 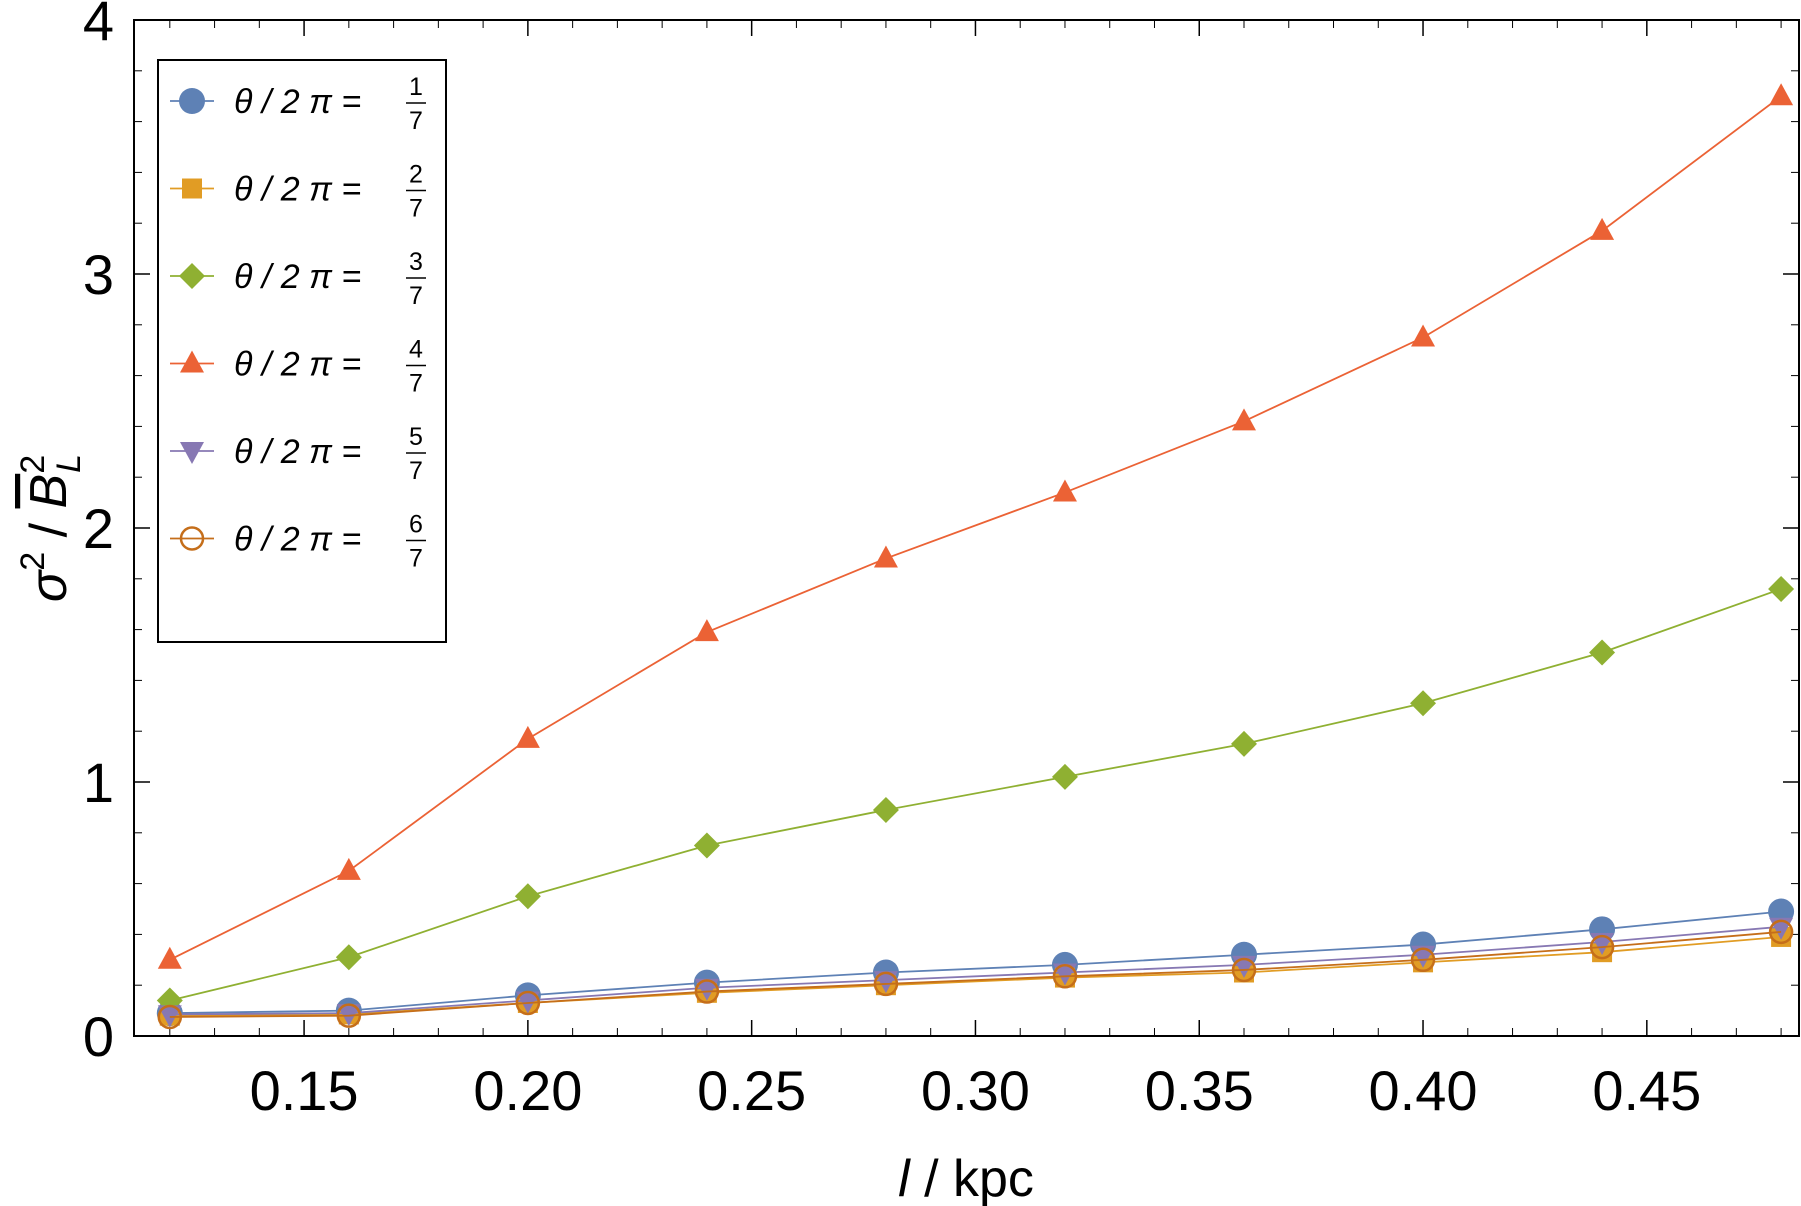 I want to click on legend-frac-num: 6, so click(x=416, y=525).